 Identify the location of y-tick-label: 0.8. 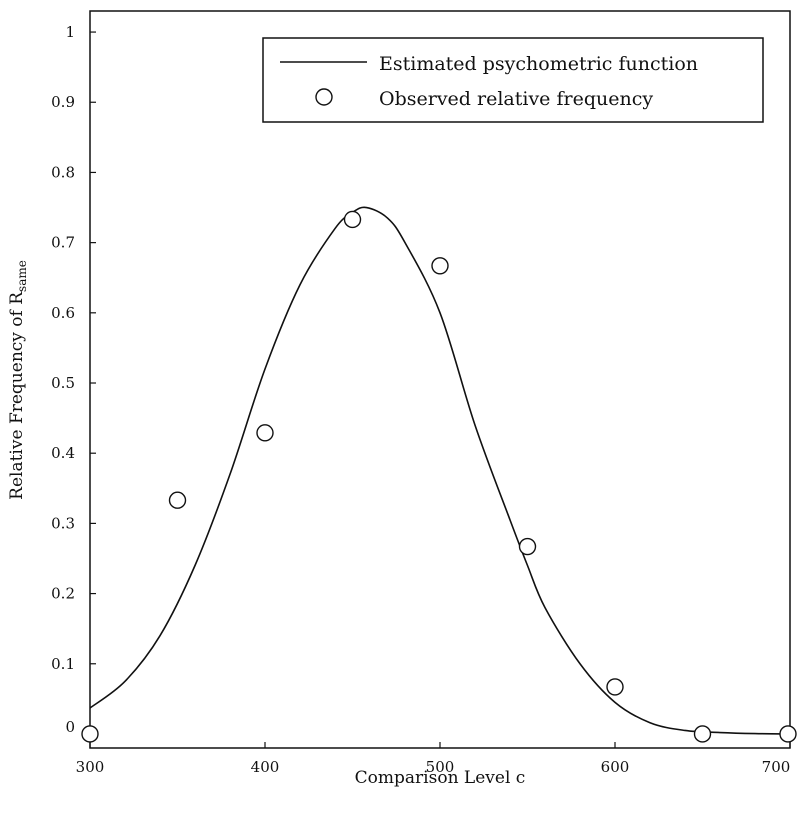
(63, 172).